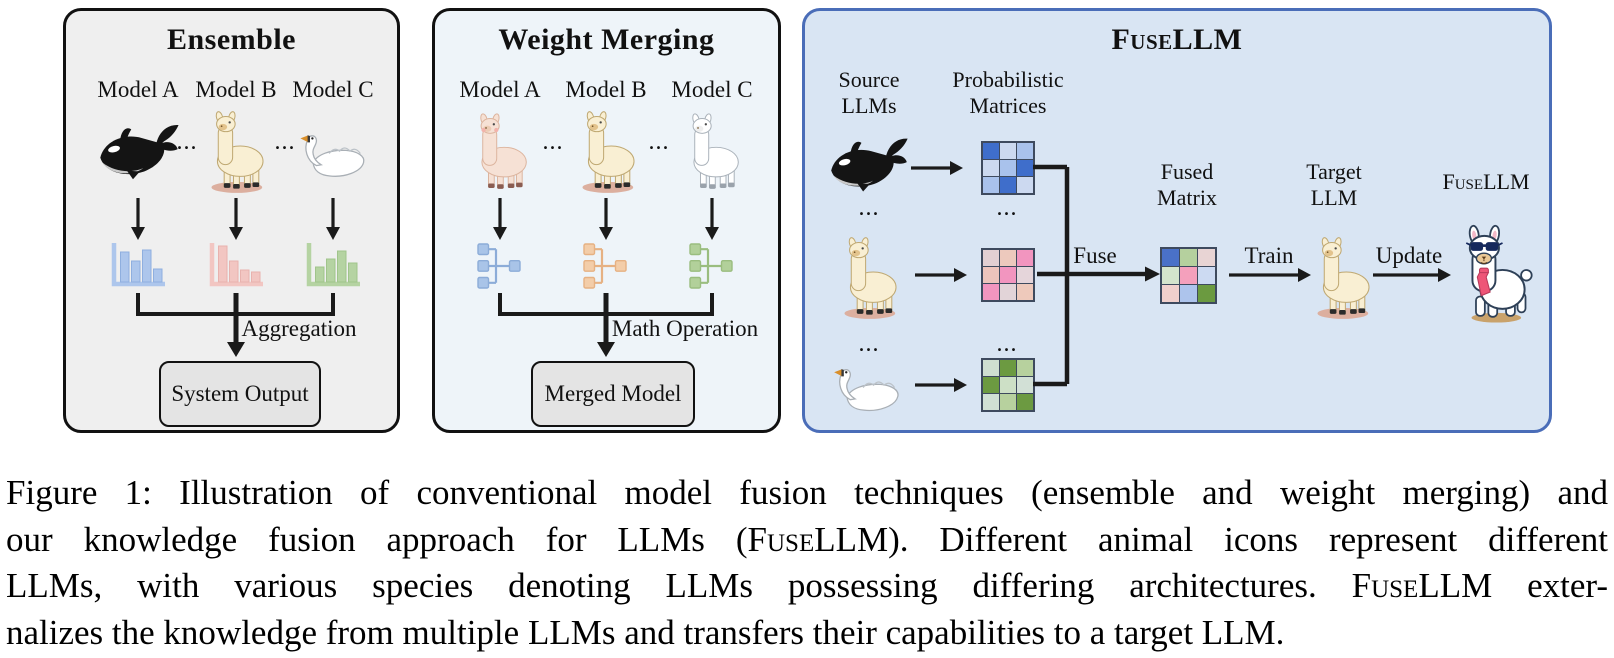  Describe the element at coordinates (1008, 92) in the screenshot. I see `probabilistic-matrices-label: Probabilistic Matrices` at that location.